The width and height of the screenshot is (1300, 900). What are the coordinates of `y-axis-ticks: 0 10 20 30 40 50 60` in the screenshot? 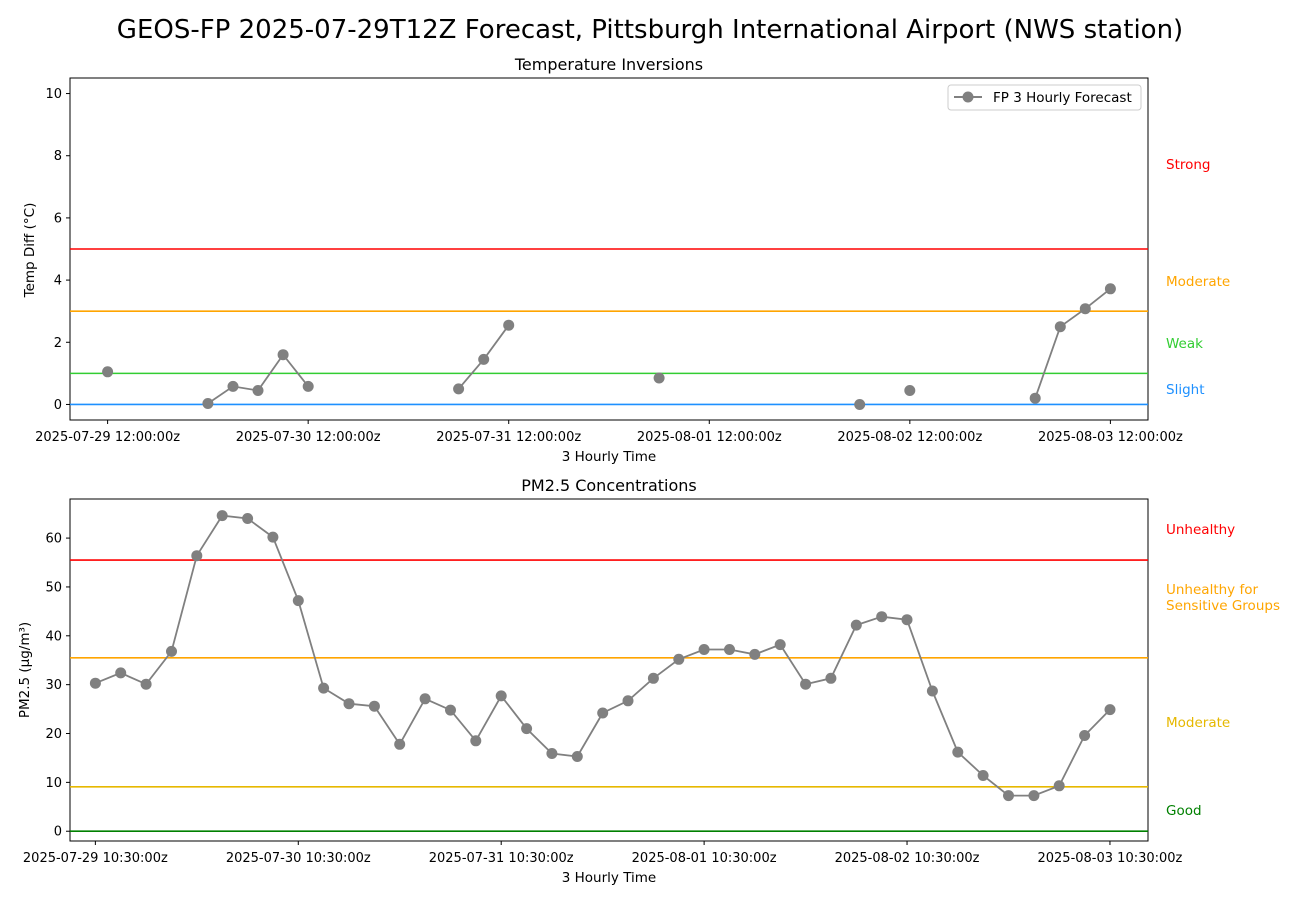 It's located at (57, 686).